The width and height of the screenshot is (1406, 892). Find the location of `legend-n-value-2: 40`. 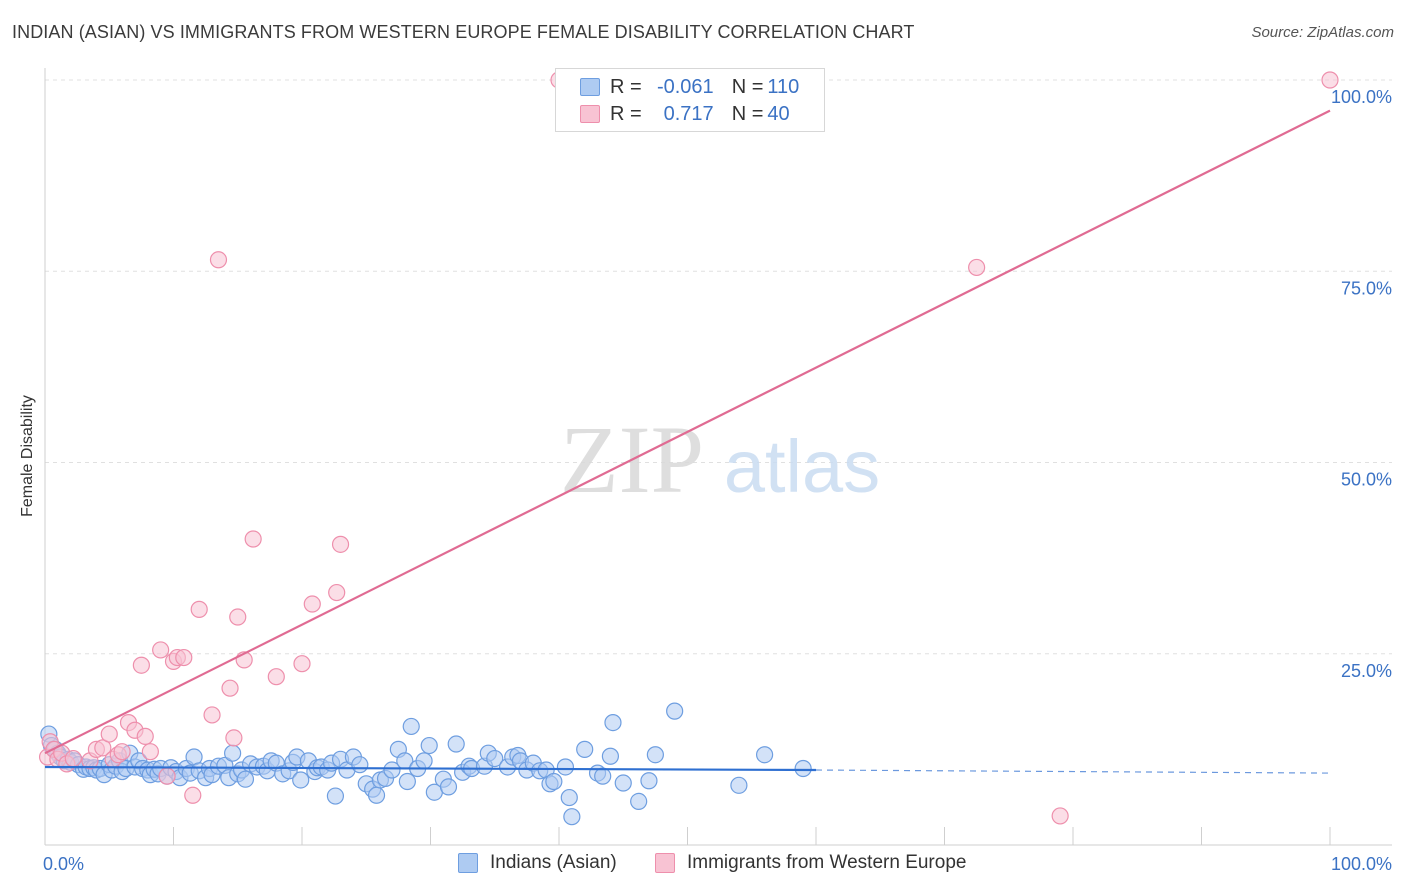

legend-n-value-2: 40 is located at coordinates (778, 113).